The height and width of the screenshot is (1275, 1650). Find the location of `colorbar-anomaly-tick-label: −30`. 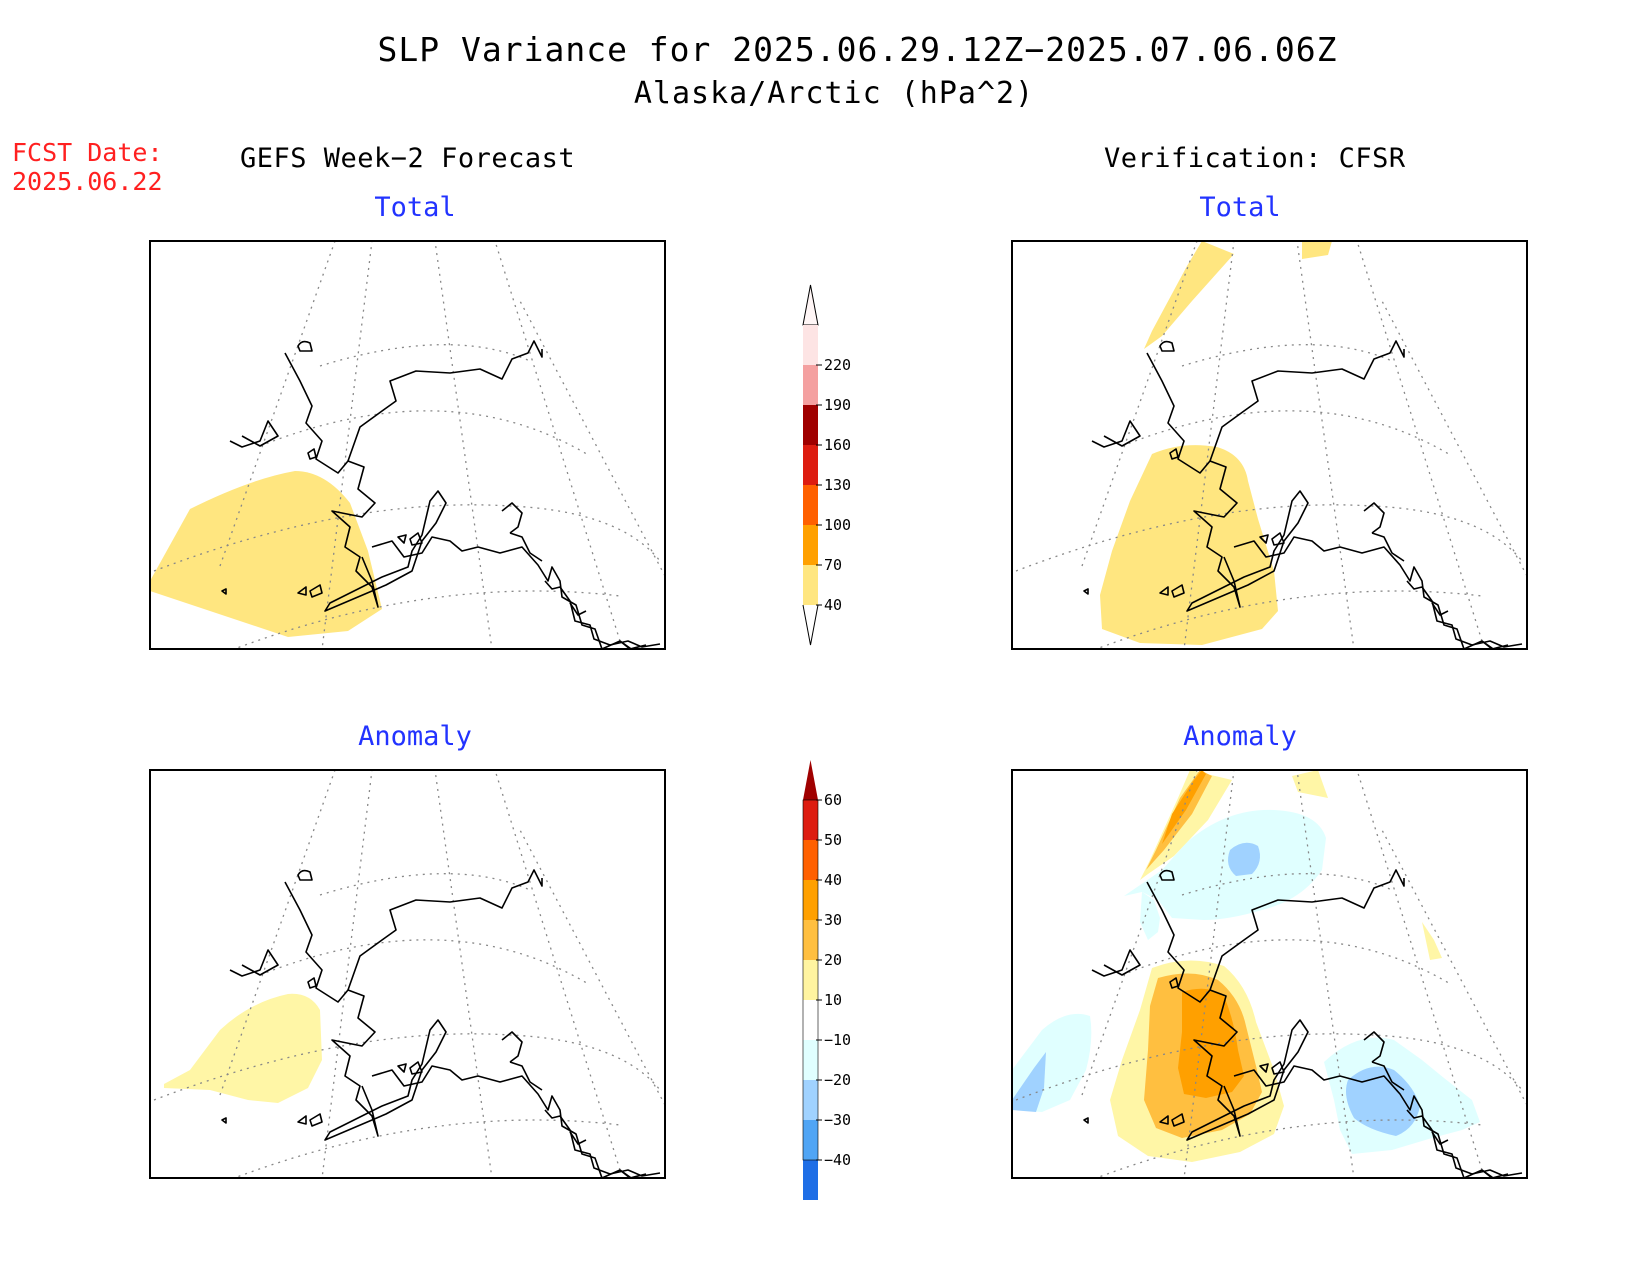

colorbar-anomaly-tick-label: −30 is located at coordinates (837, 1120).